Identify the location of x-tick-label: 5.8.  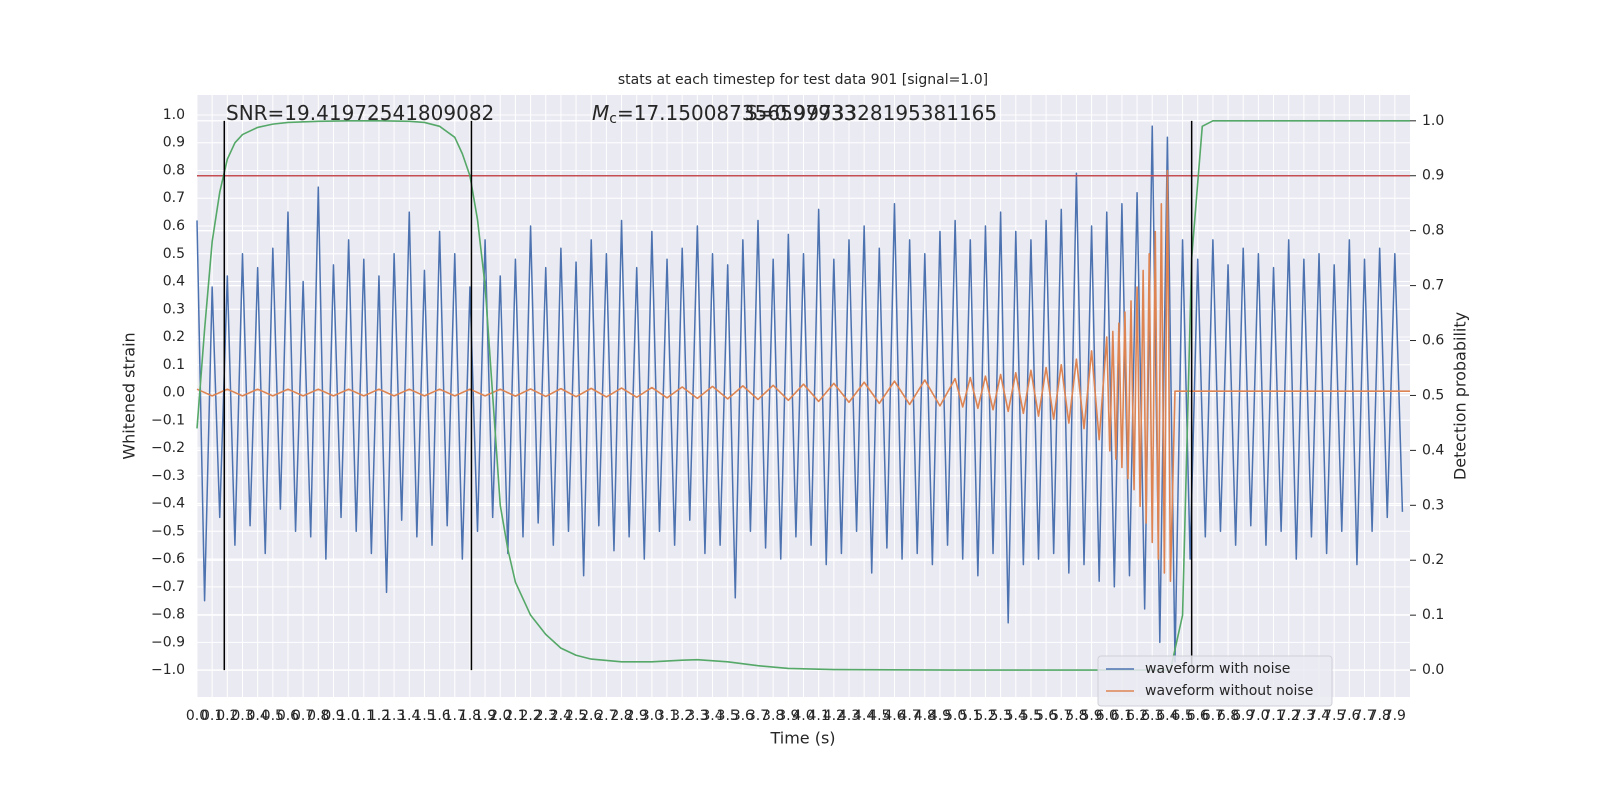
(1076, 716).